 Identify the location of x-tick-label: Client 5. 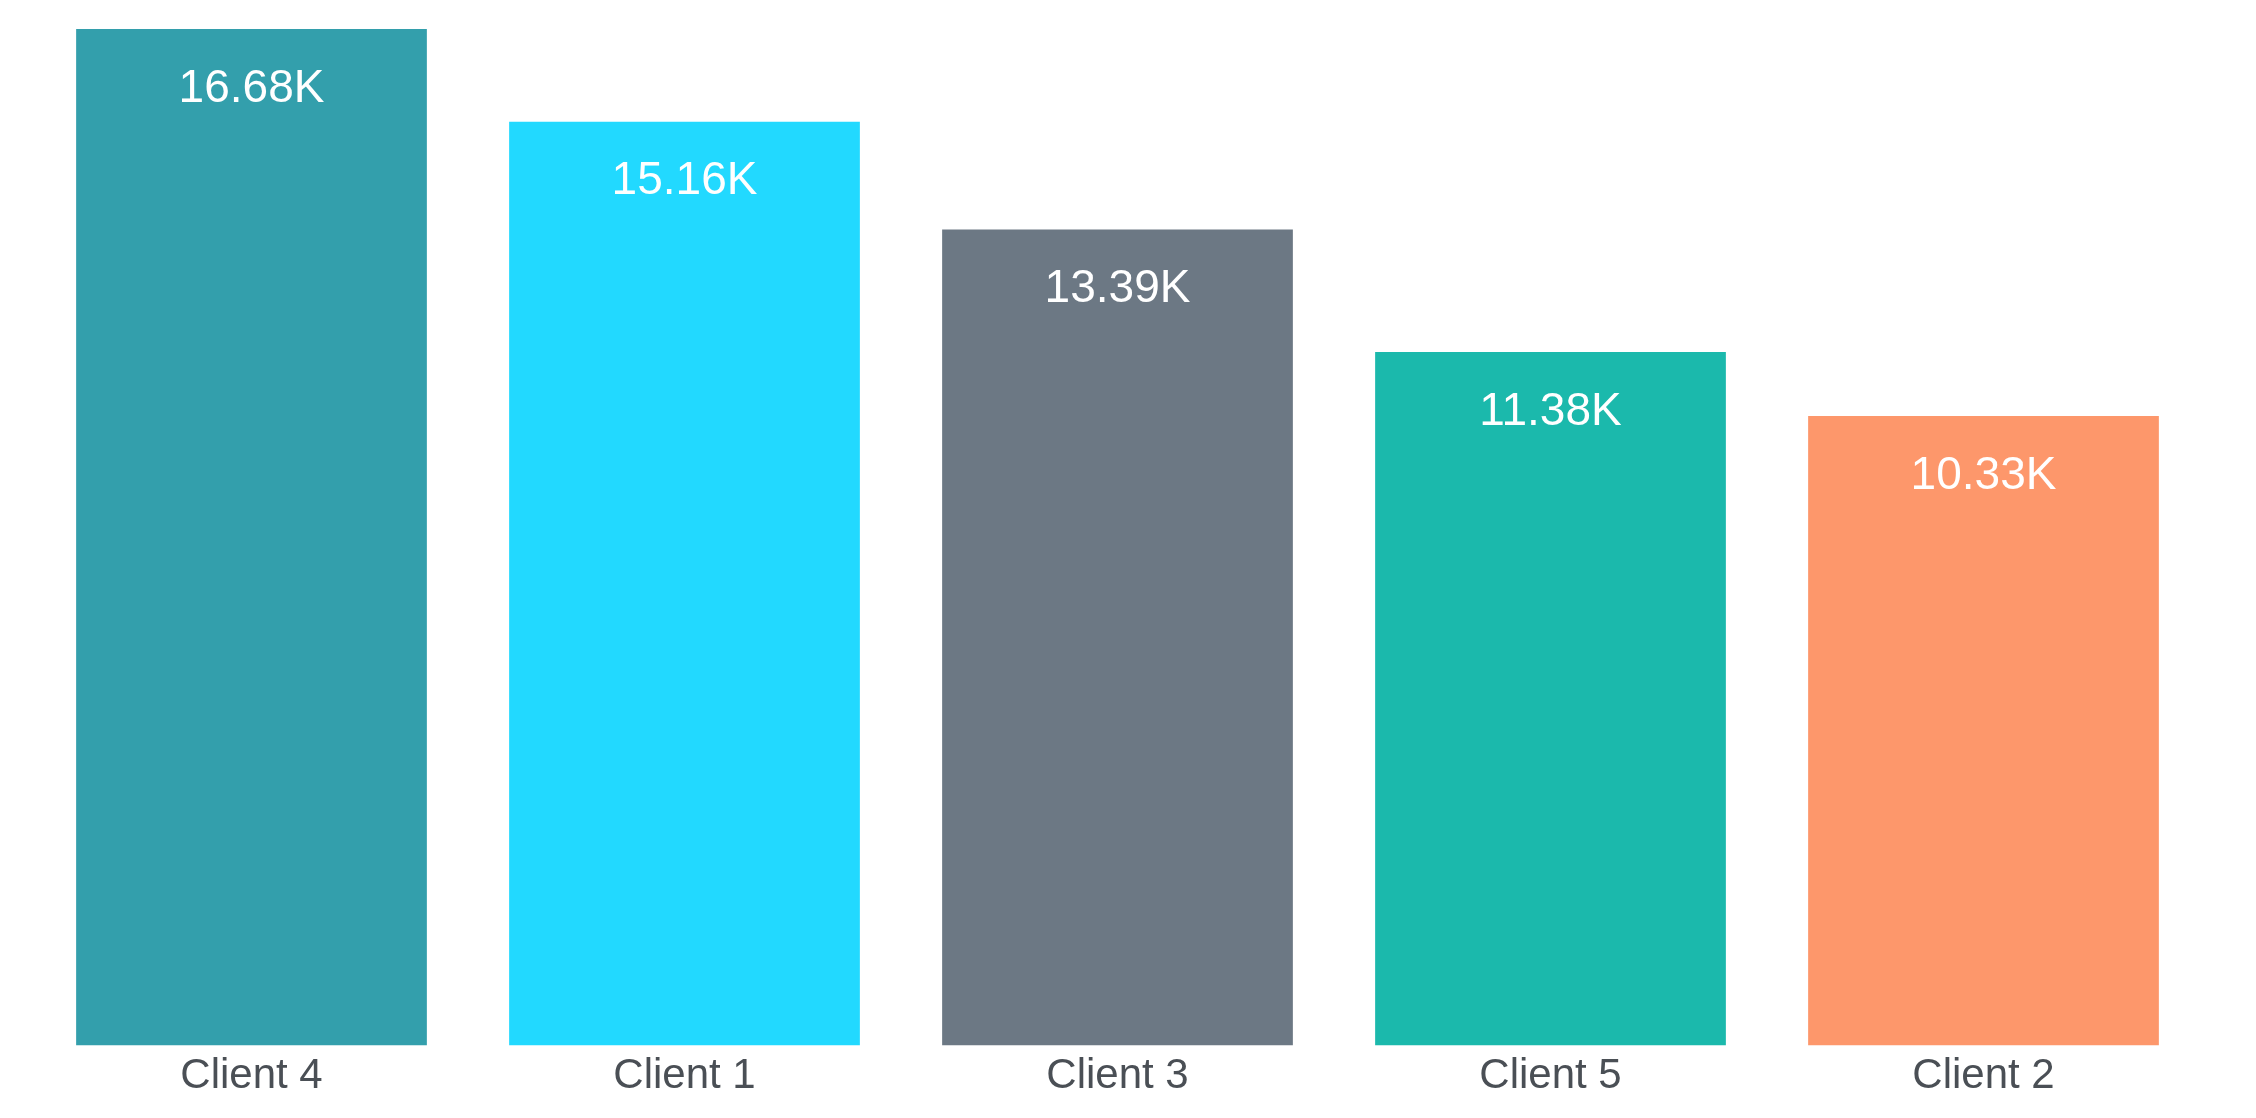
(1550, 1074).